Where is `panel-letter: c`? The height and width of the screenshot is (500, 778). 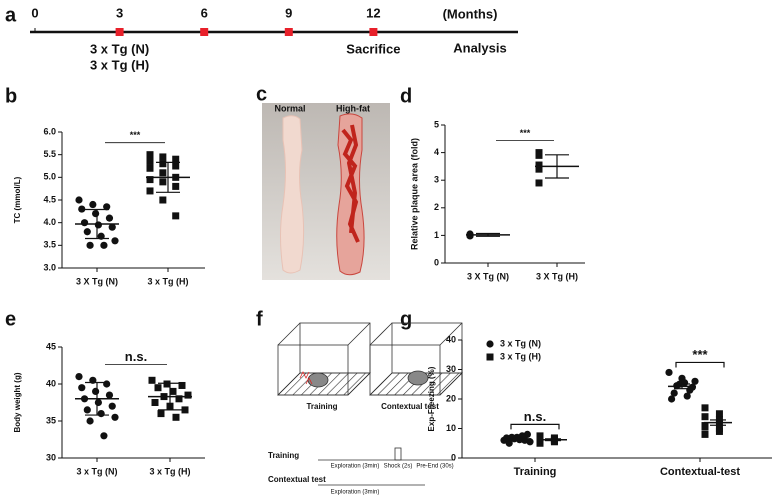
panel-letter: c is located at coordinates (261, 94).